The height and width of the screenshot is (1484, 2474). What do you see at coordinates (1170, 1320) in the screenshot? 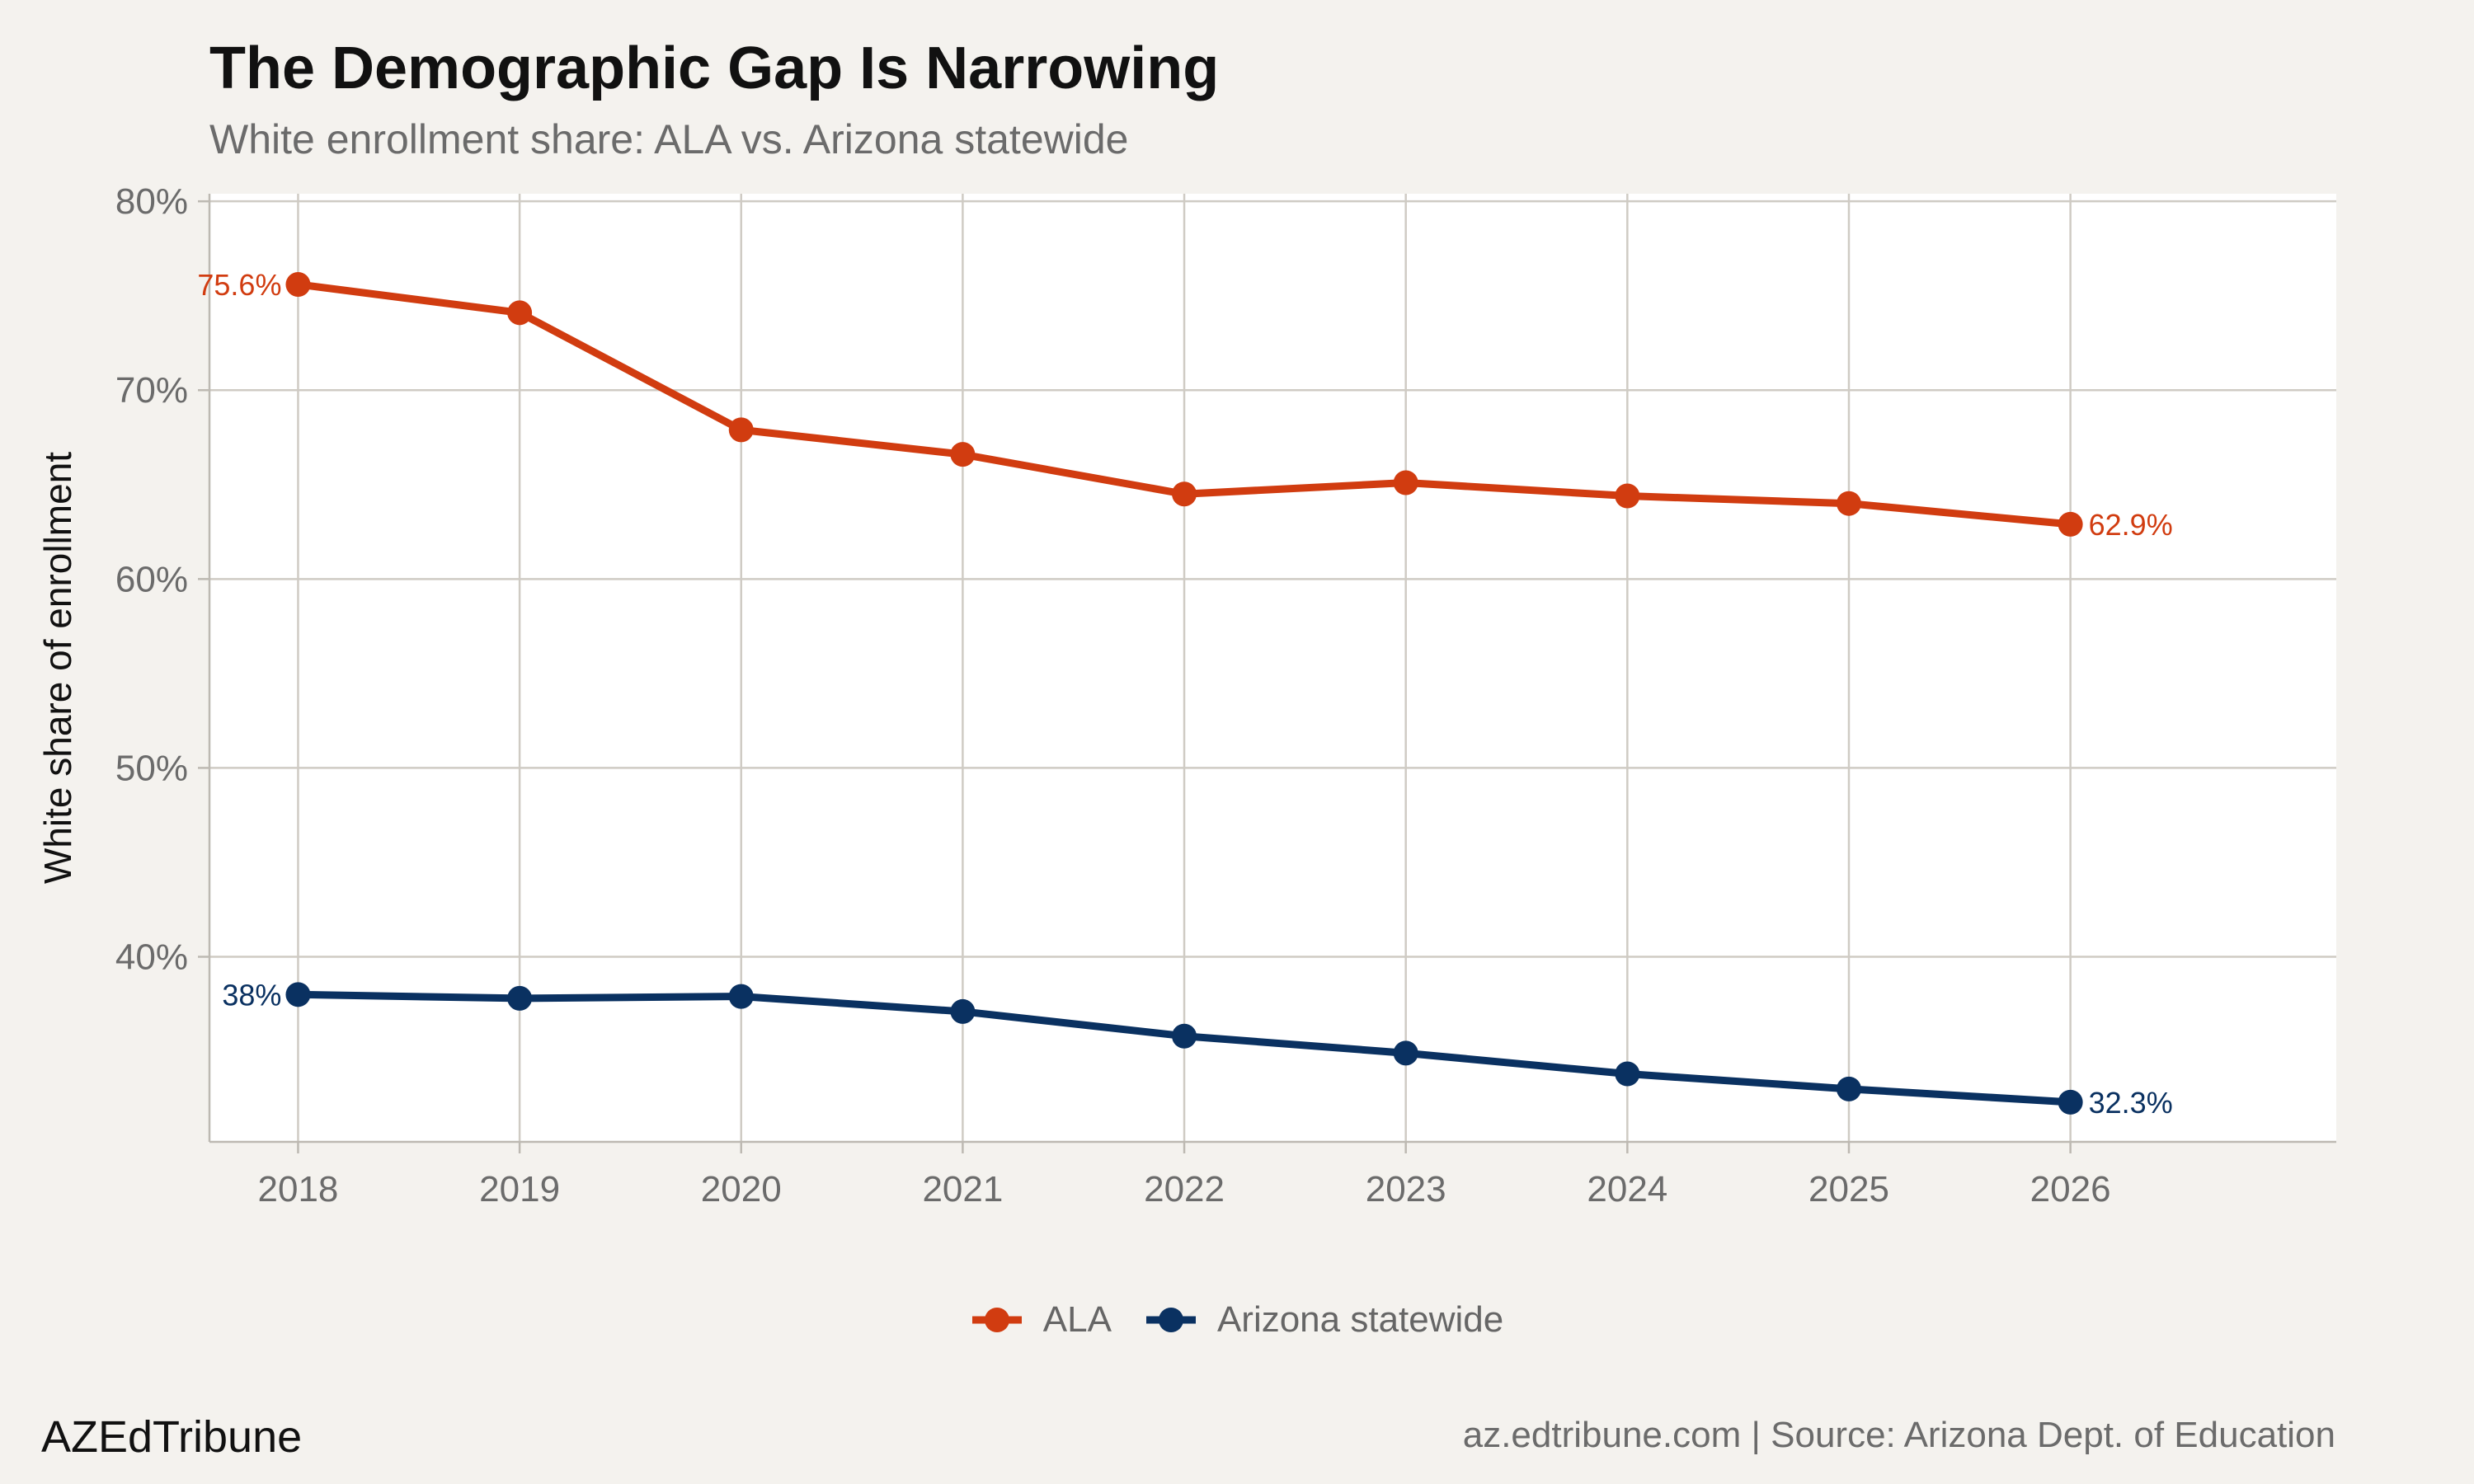
I see `legend-key-arizona-statewide` at bounding box center [1170, 1320].